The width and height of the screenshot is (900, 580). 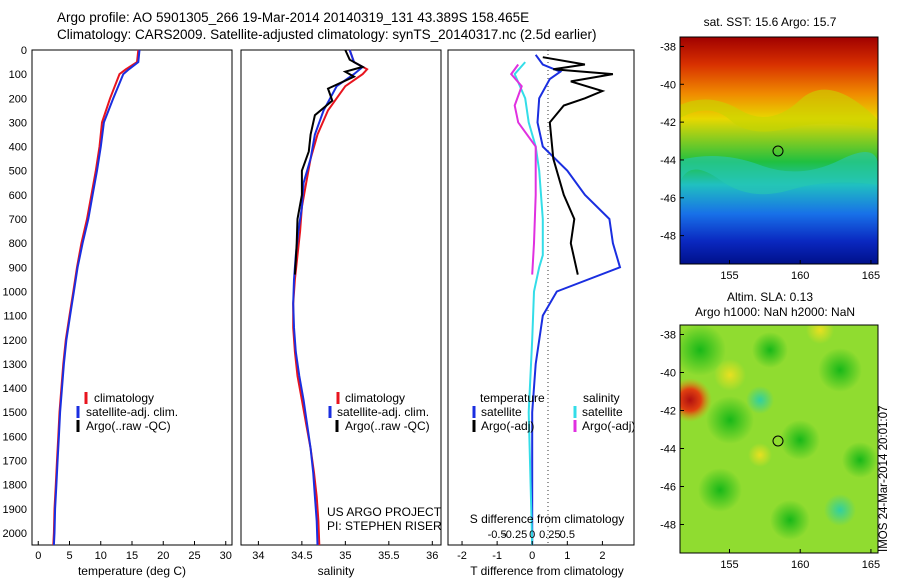 I want to click on x-tick-label: 5, so click(x=69, y=556).